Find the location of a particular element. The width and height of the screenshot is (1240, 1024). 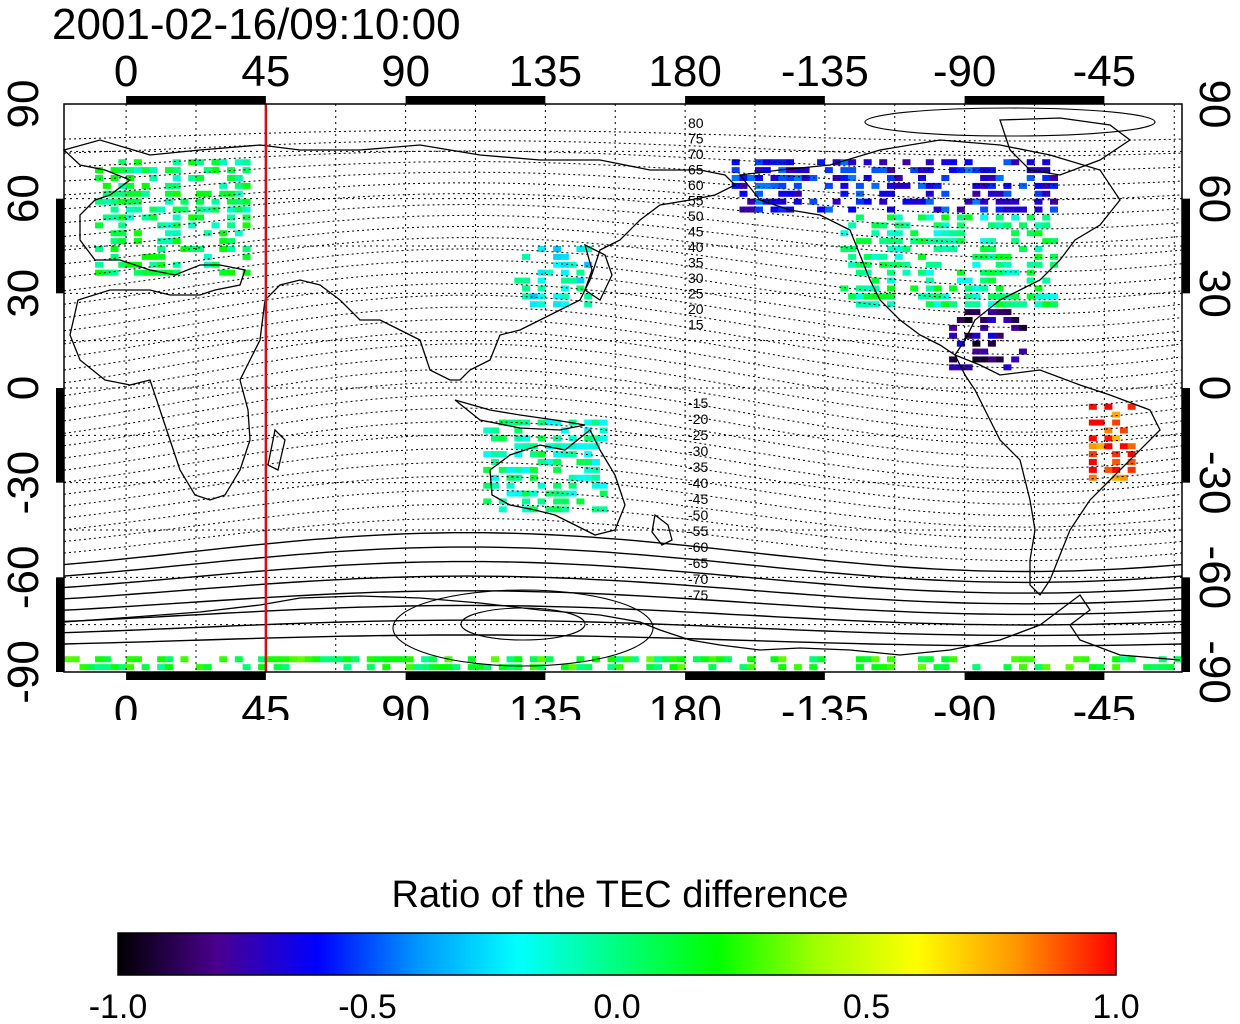

contour-label: -15 is located at coordinates (698, 403).